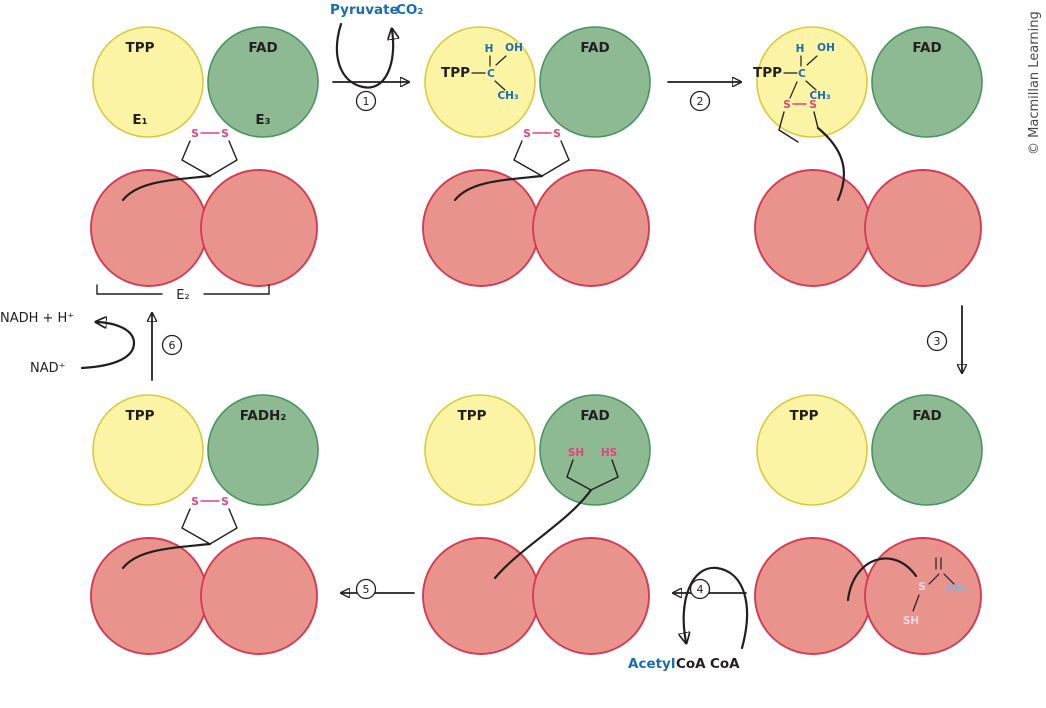 The image size is (1046, 708). I want to click on e2-bracket, so click(183, 289).